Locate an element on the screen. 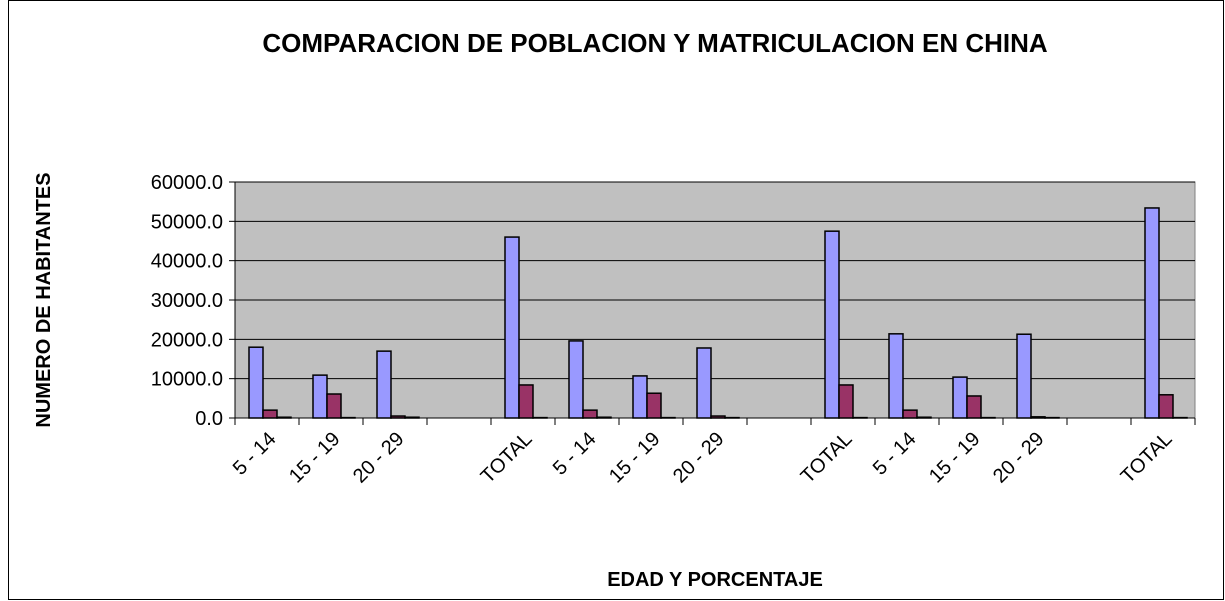  y-tick-label: 0.0 is located at coordinates (209, 419).